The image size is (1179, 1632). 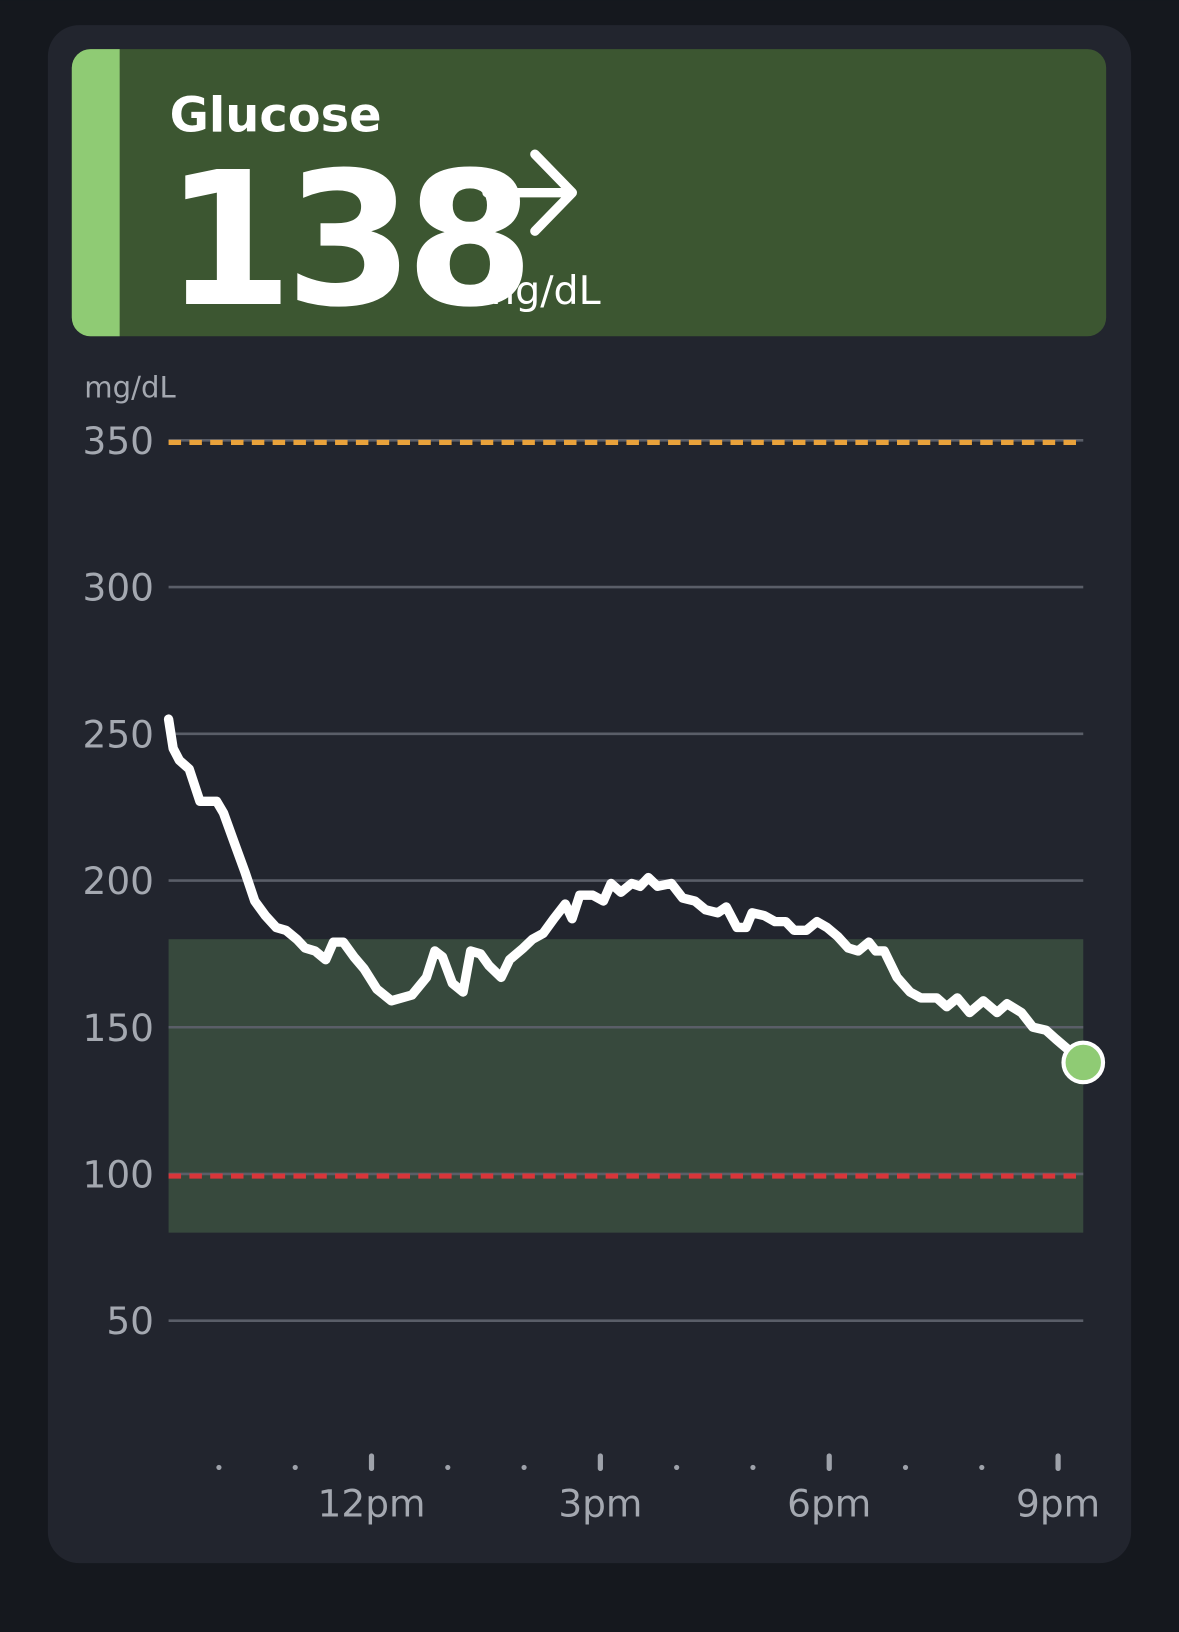 What do you see at coordinates (95, 193) in the screenshot?
I see `status-strip` at bounding box center [95, 193].